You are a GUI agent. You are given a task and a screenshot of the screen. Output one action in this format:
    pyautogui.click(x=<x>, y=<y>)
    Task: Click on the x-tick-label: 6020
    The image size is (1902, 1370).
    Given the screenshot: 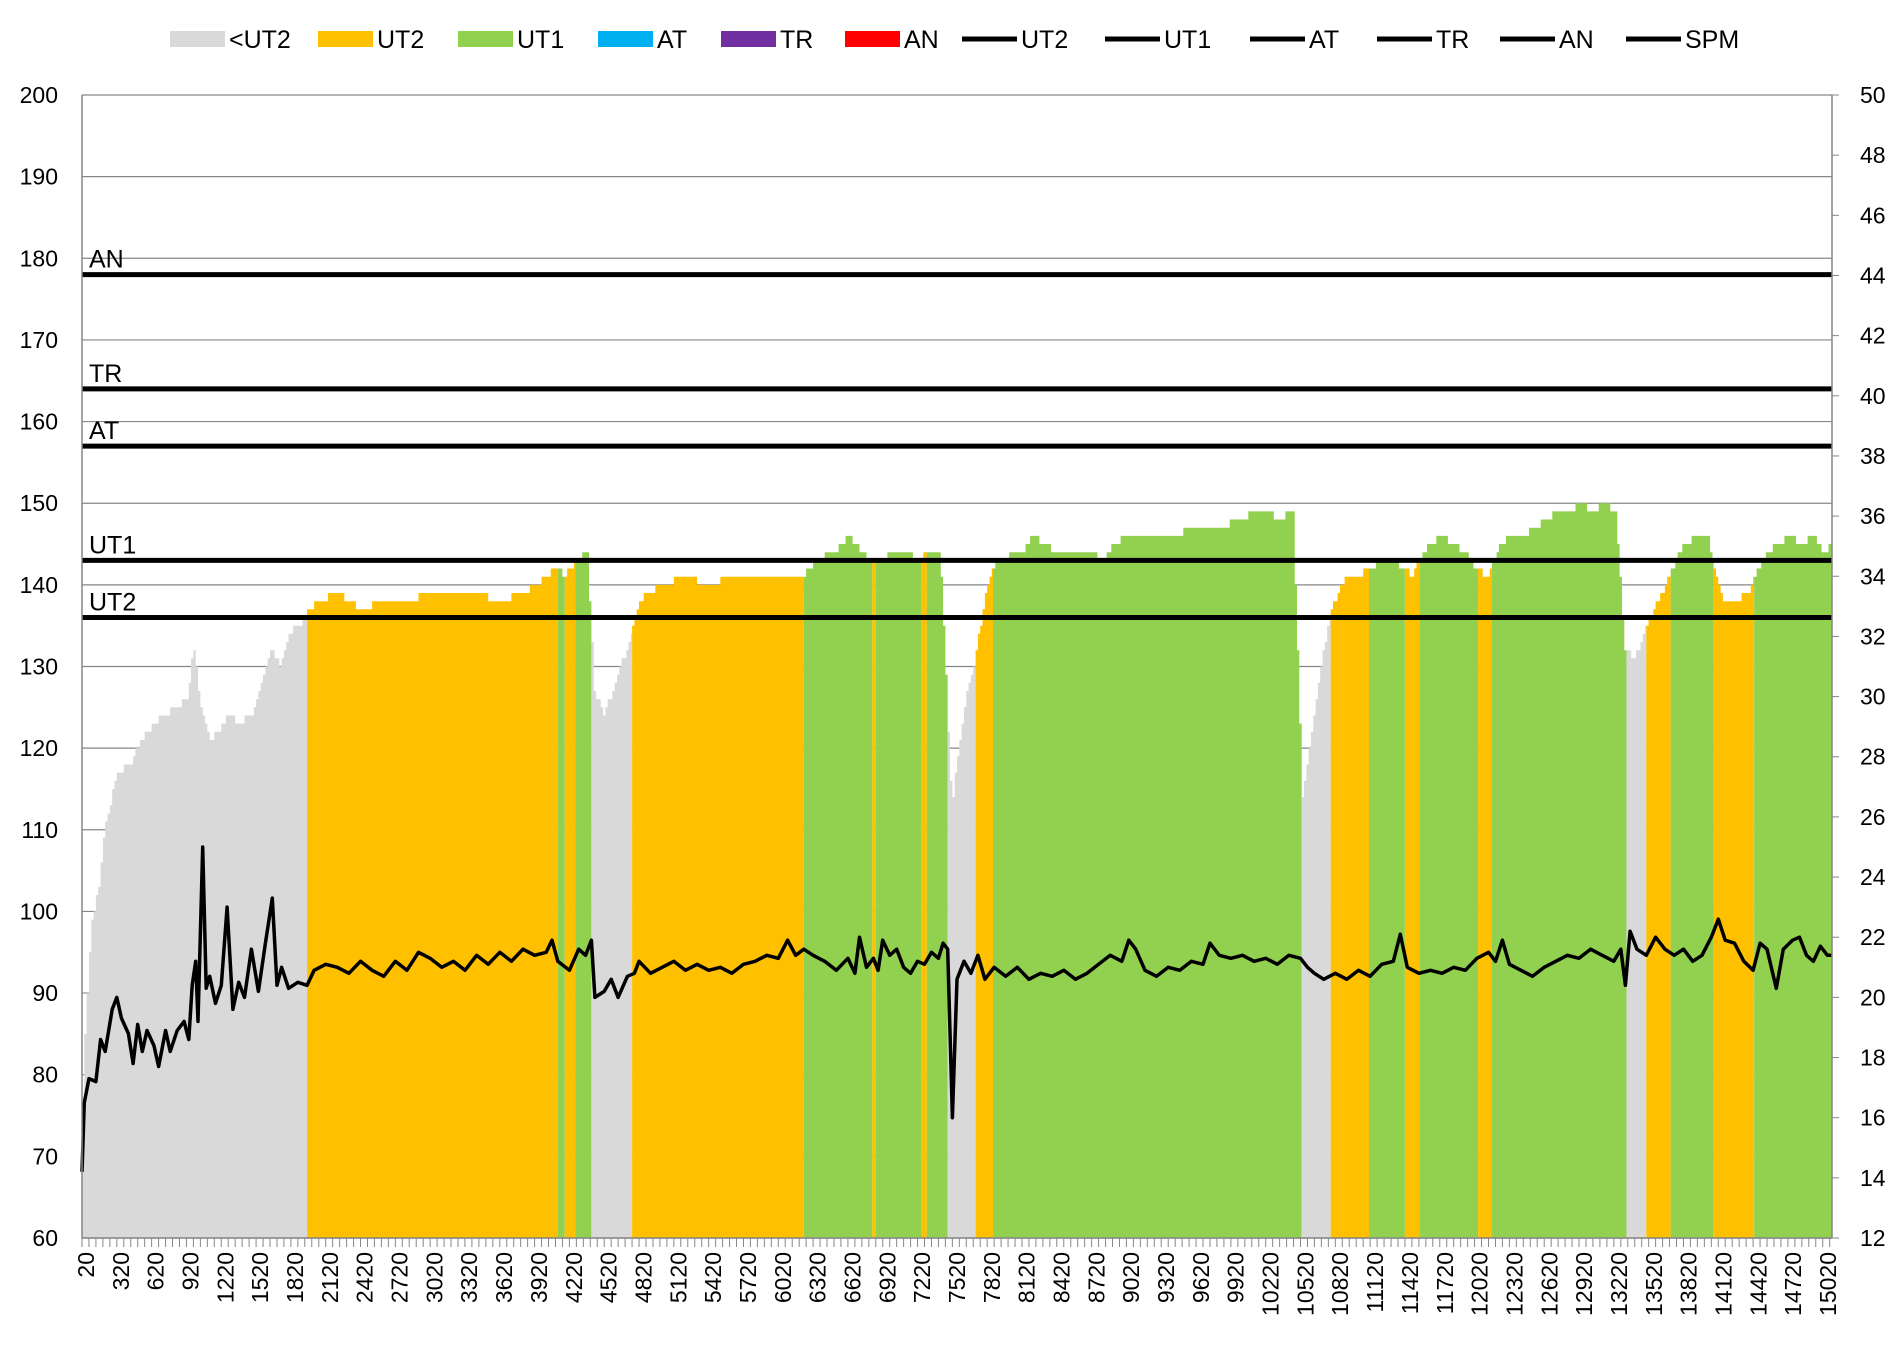 What is the action you would take?
    pyautogui.click(x=783, y=1277)
    